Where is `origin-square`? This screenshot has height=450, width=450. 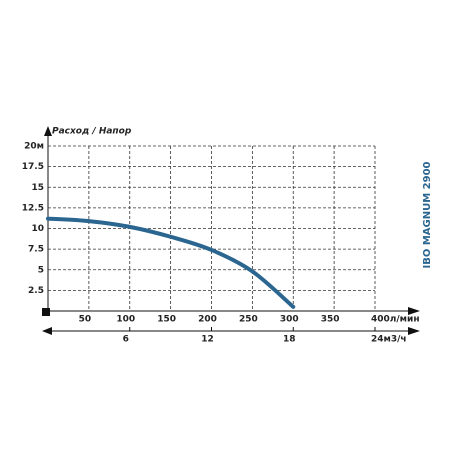 origin-square is located at coordinates (46, 312).